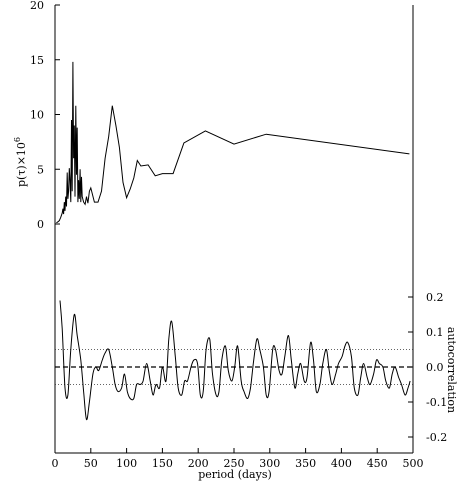 This screenshot has height=484, width=460. I want to click on bottom-y-axis-label: autocorrelation, so click(451, 370).